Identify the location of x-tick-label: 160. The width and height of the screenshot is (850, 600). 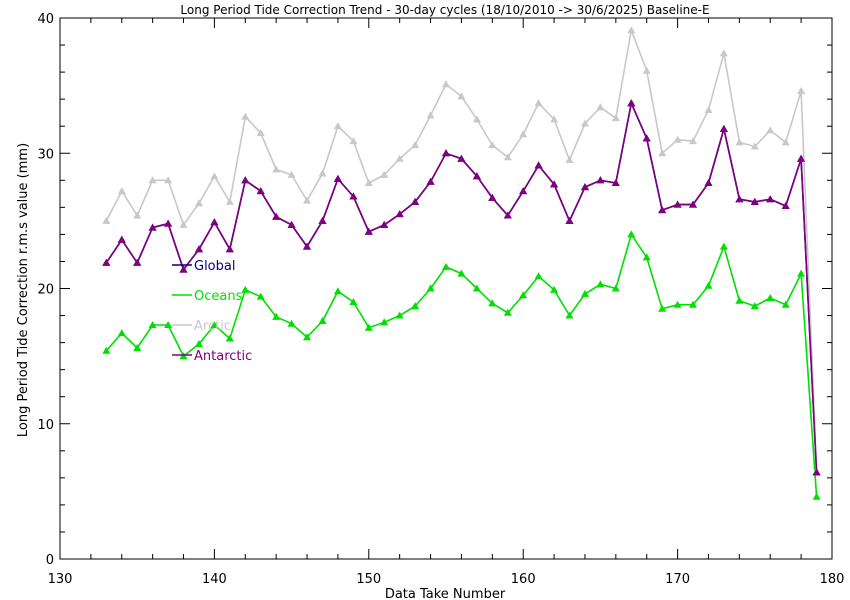
(523, 579).